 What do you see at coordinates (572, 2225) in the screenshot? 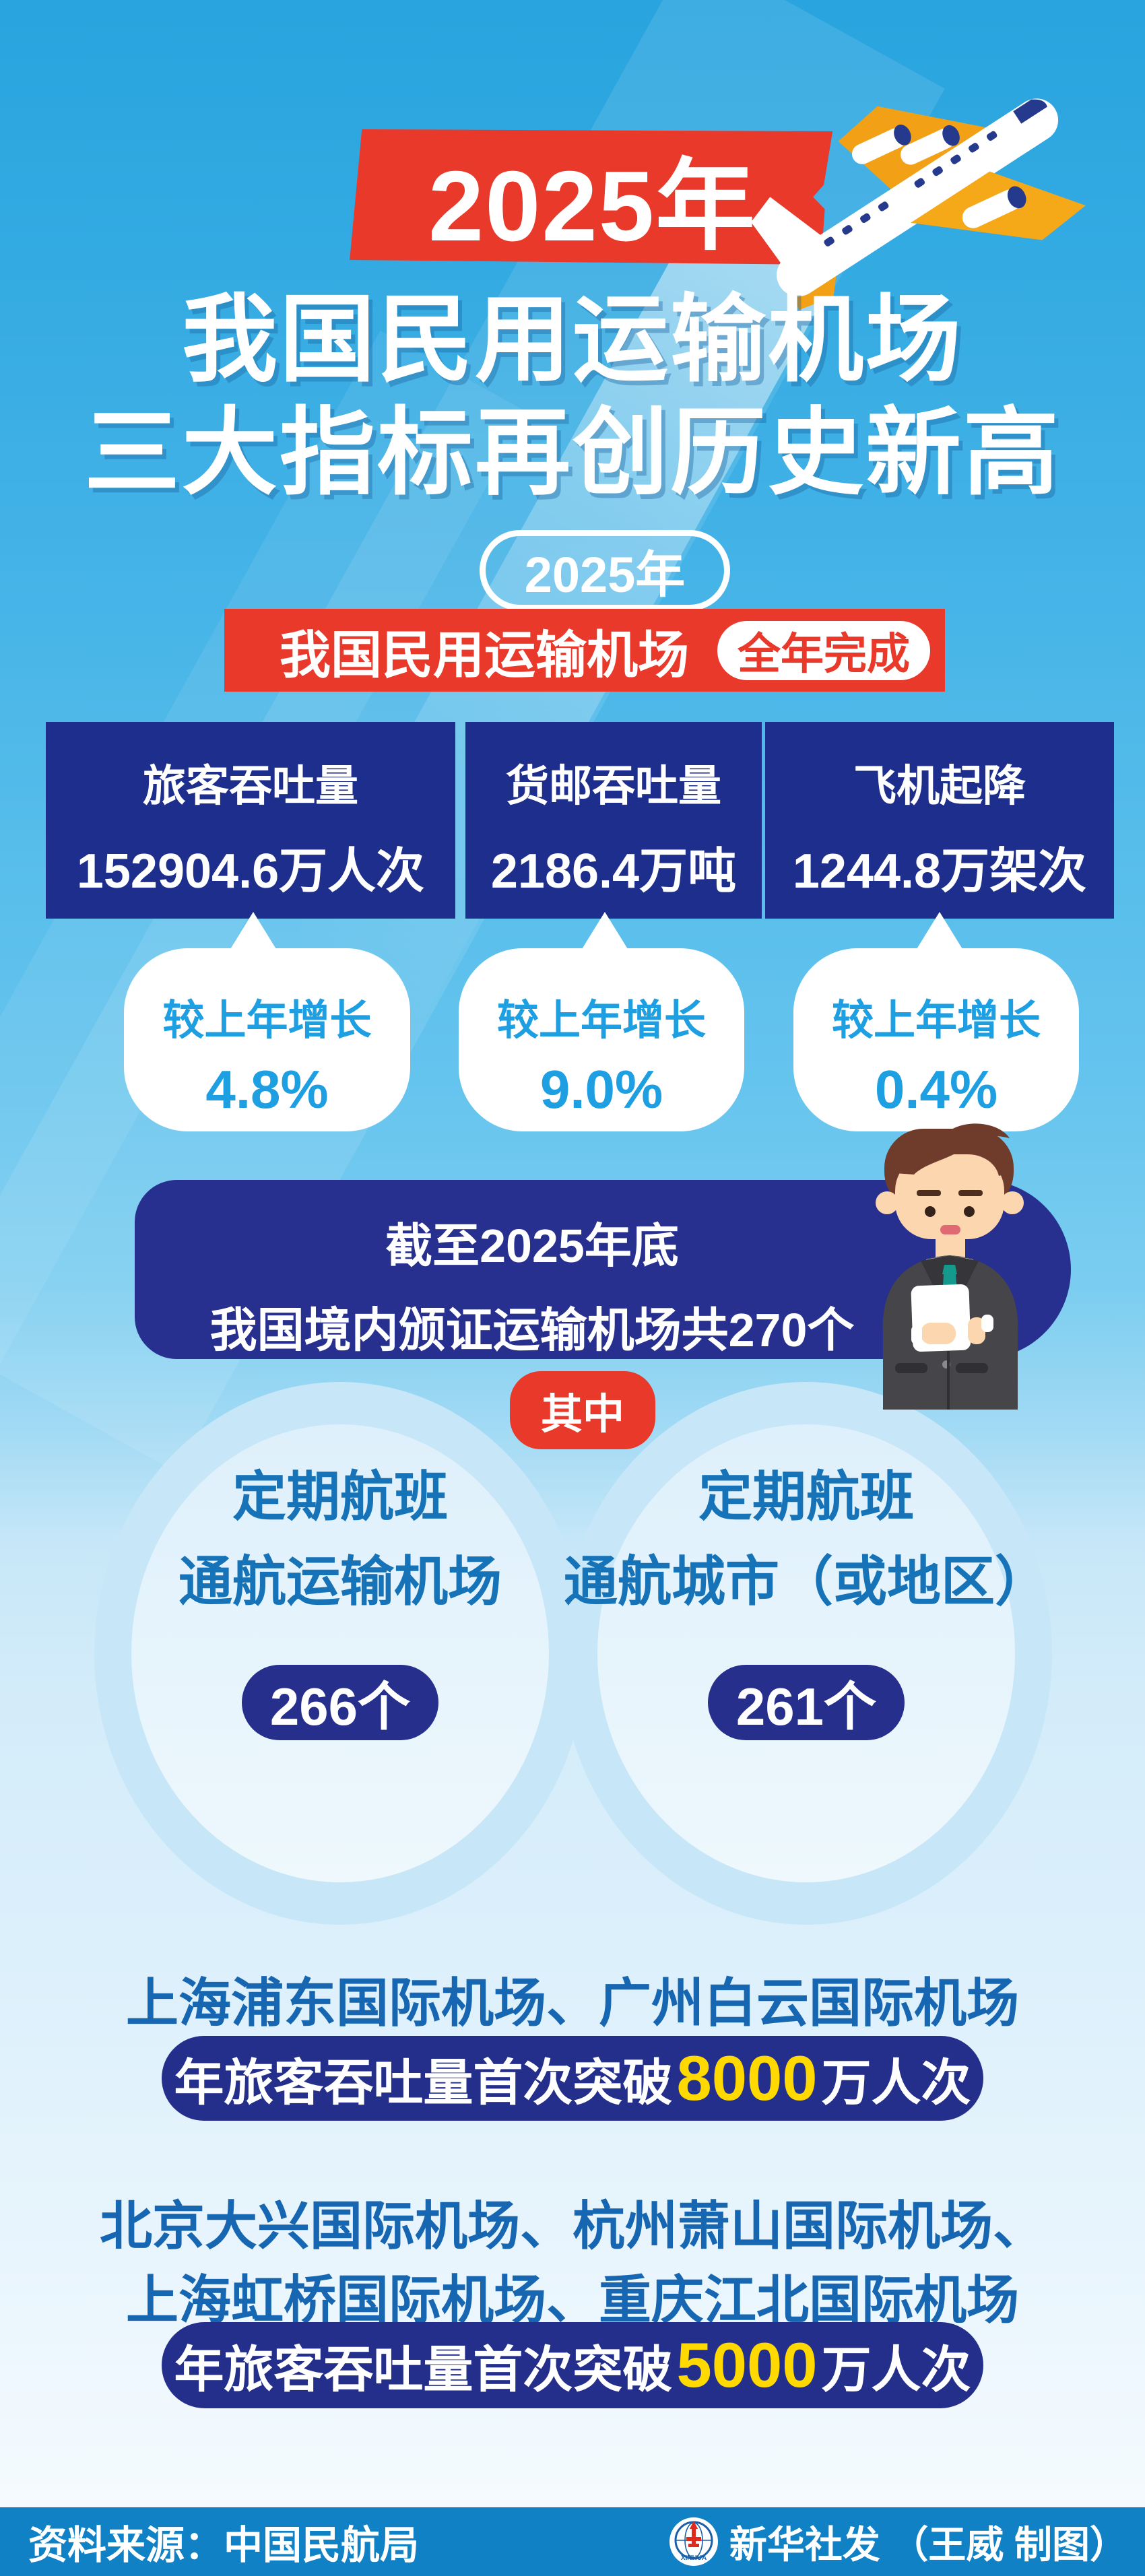
I see `milestone2-airports-line1: 北京大兴国际机场、杭州萧山国际机场、` at bounding box center [572, 2225].